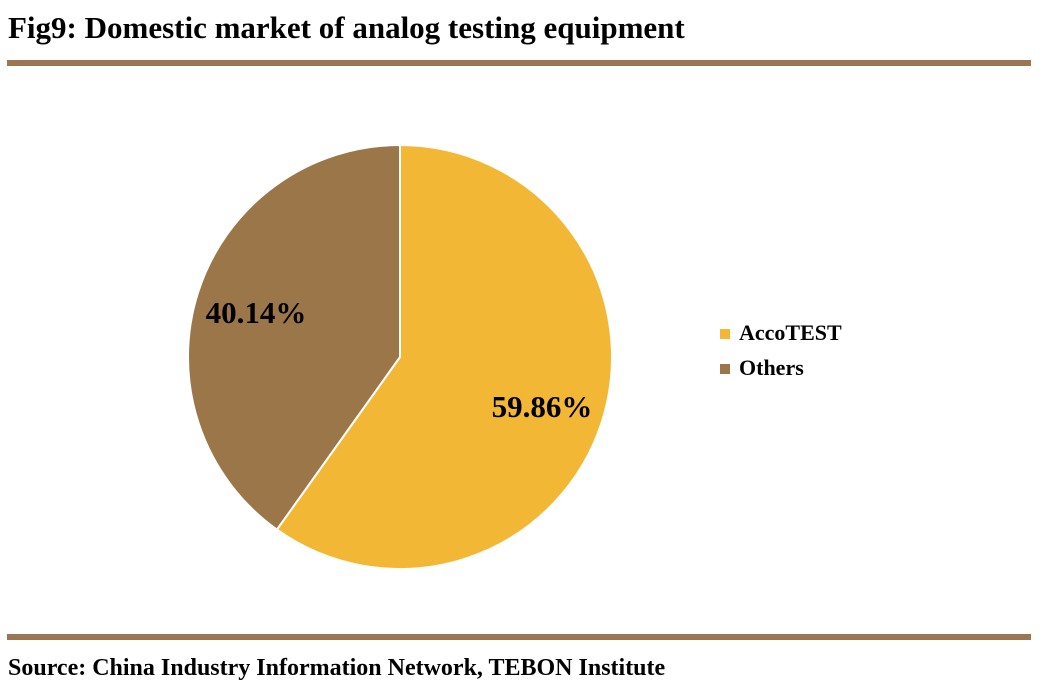 This screenshot has width=1051, height=693. I want to click on slice-label-accotest: 59.86%, so click(542, 406).